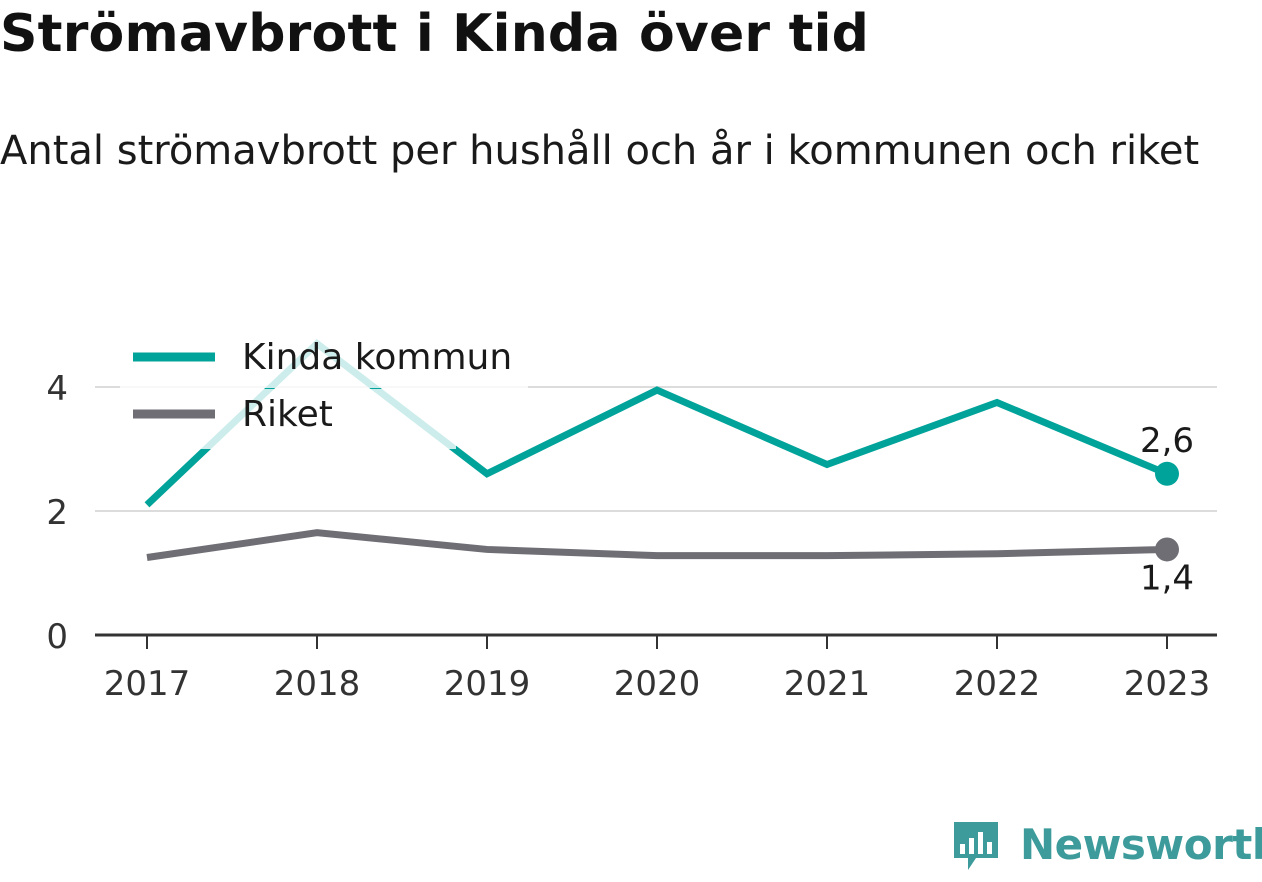 The height and width of the screenshot is (882, 1262). Describe the element at coordinates (1167, 441) in the screenshot. I see `data-label: 2,6` at that location.